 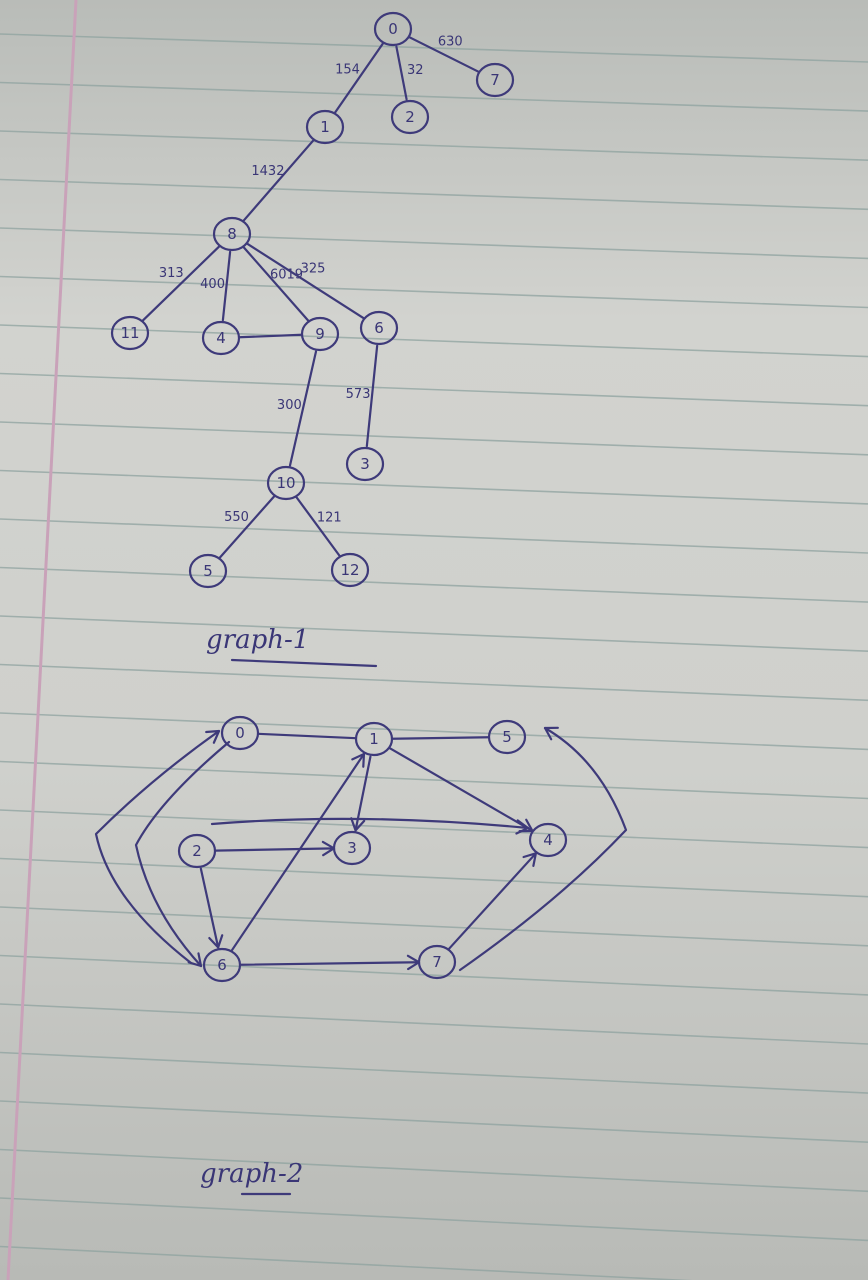 What do you see at coordinates (289, 405) in the screenshot?
I see `graph-1-edge-weight-9-10: 300` at bounding box center [289, 405].